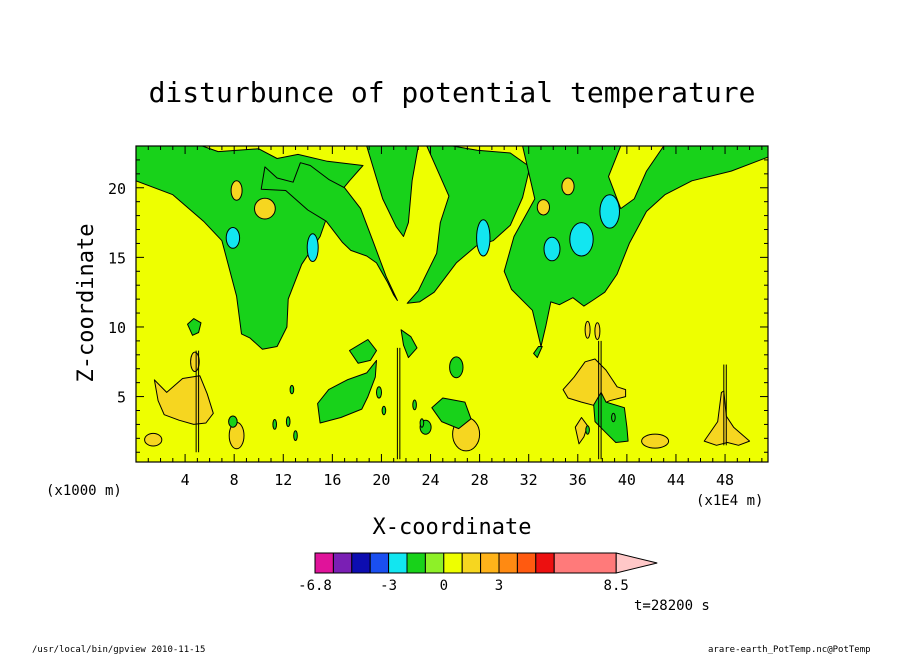  What do you see at coordinates (185, 480) in the screenshot?
I see `x-tick-label: 4` at bounding box center [185, 480].